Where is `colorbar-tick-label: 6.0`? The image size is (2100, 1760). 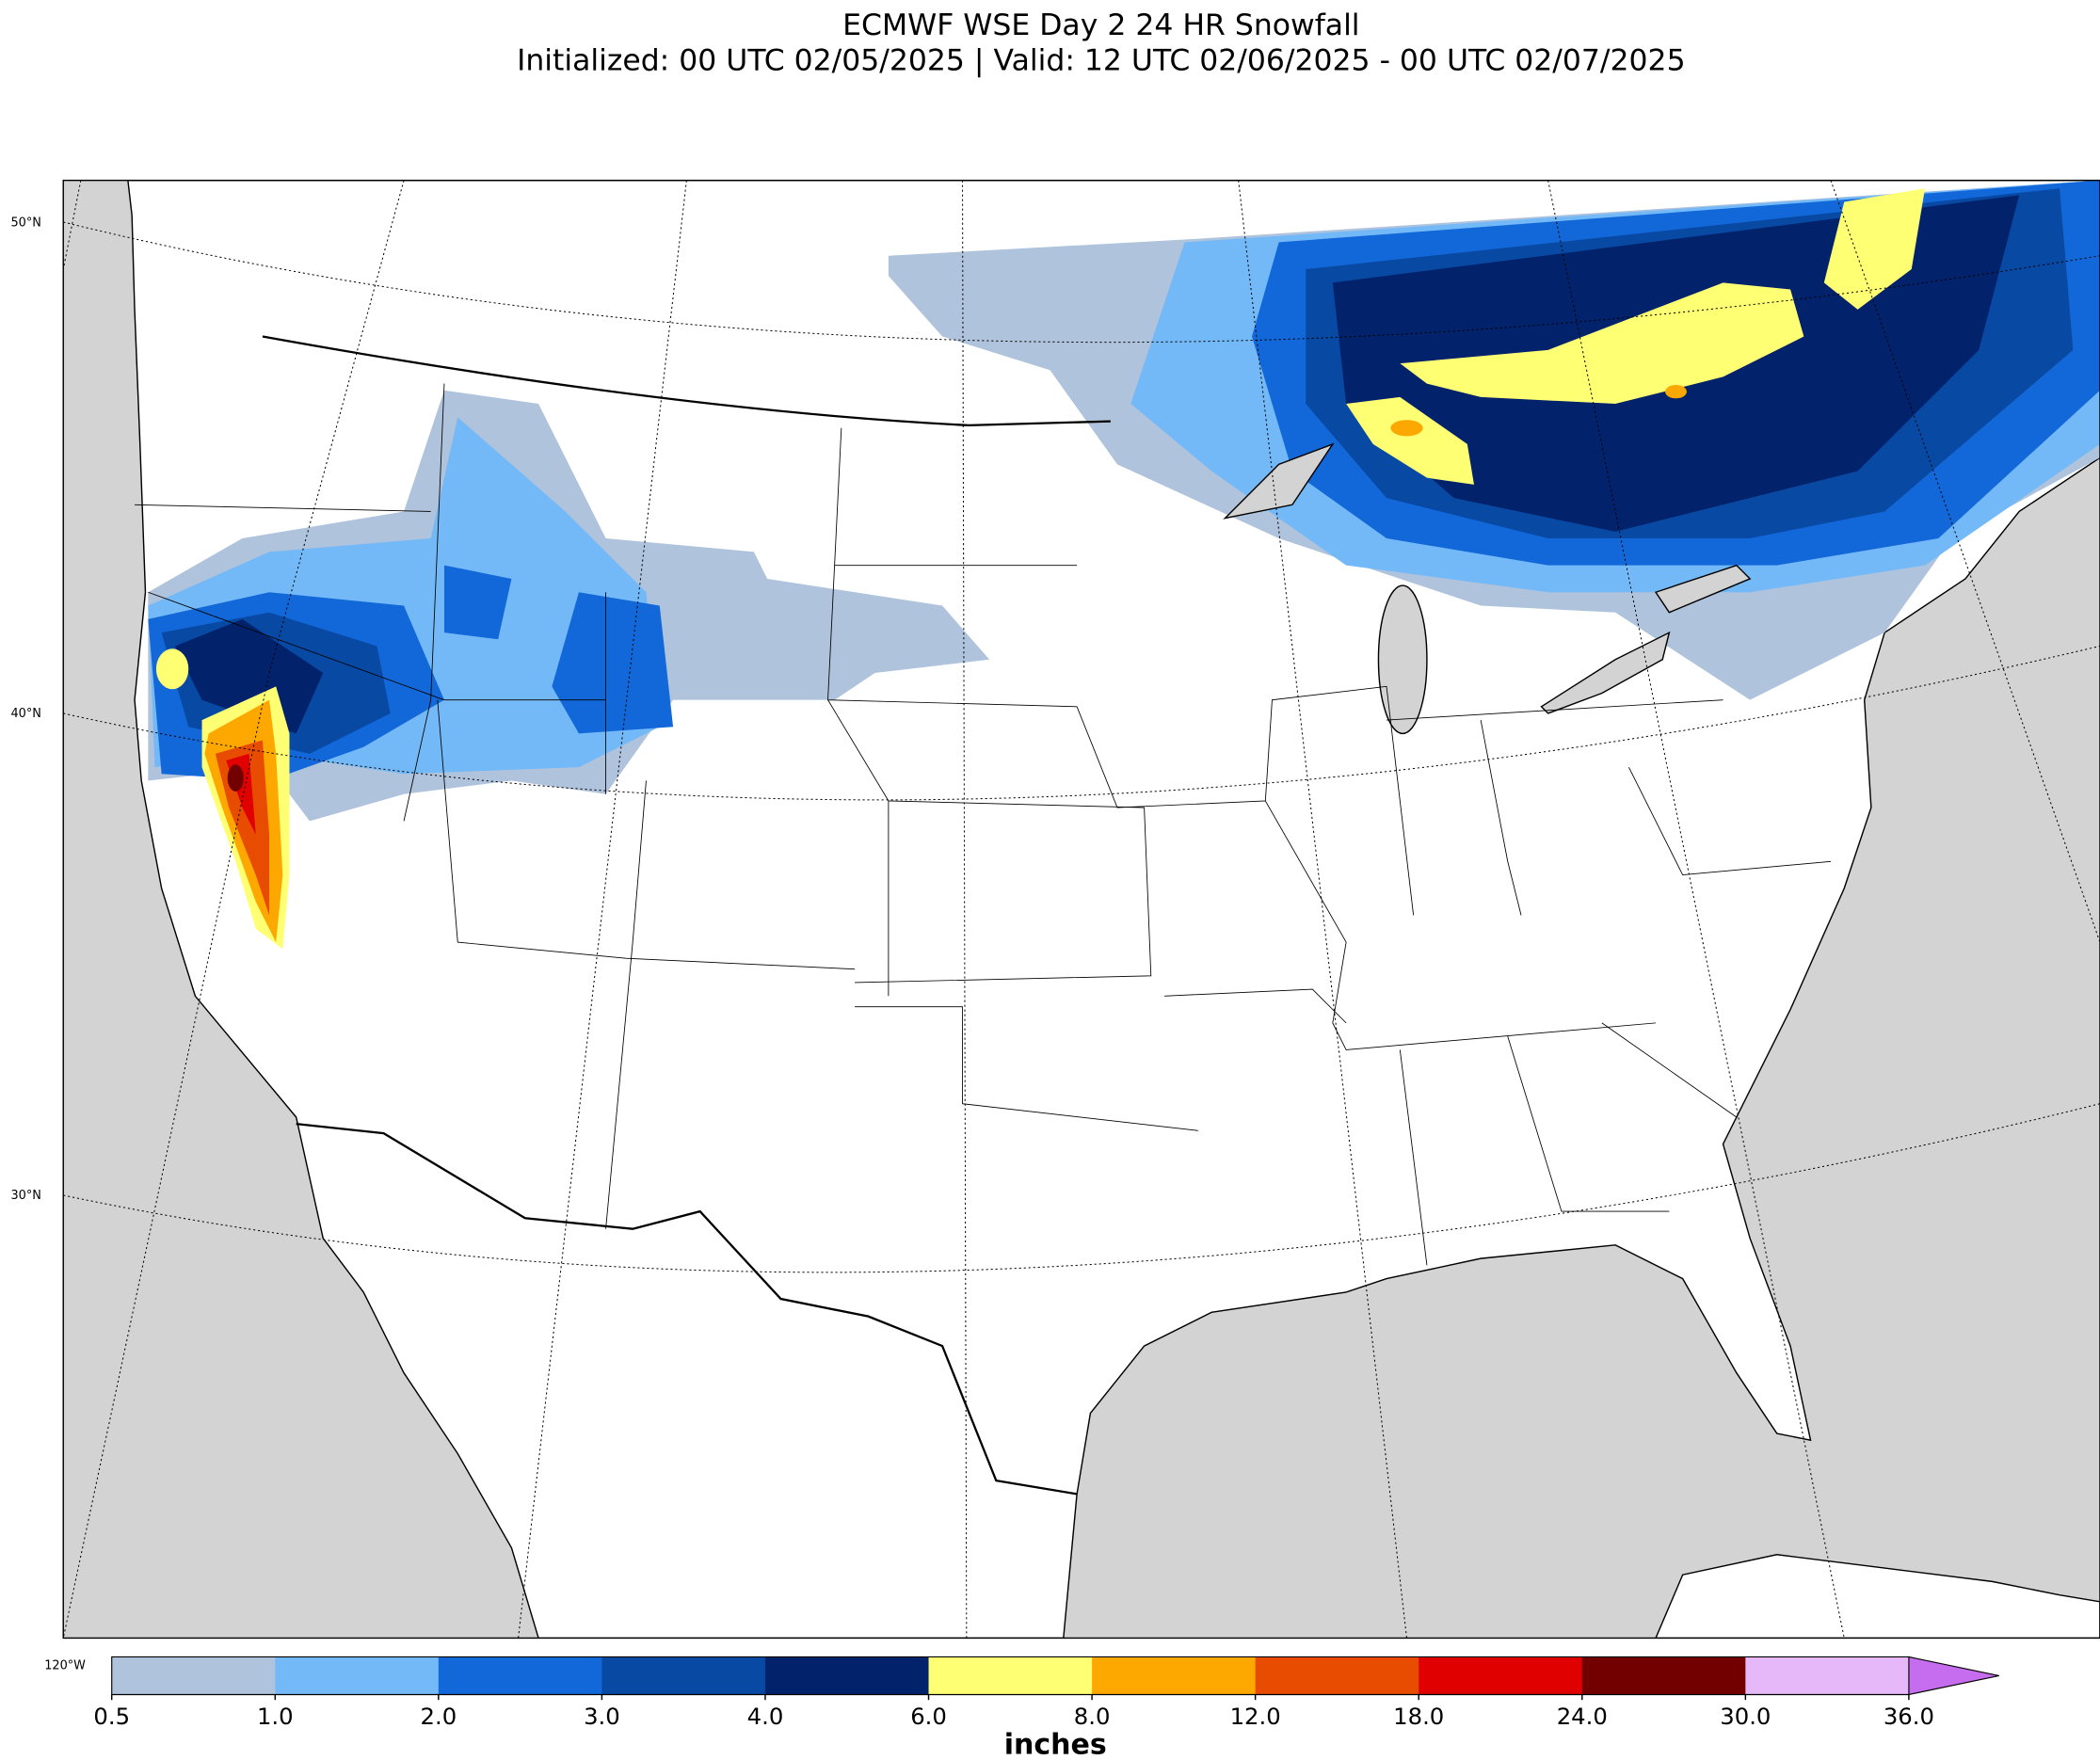
colorbar-tick-label: 6.0 is located at coordinates (928, 1716).